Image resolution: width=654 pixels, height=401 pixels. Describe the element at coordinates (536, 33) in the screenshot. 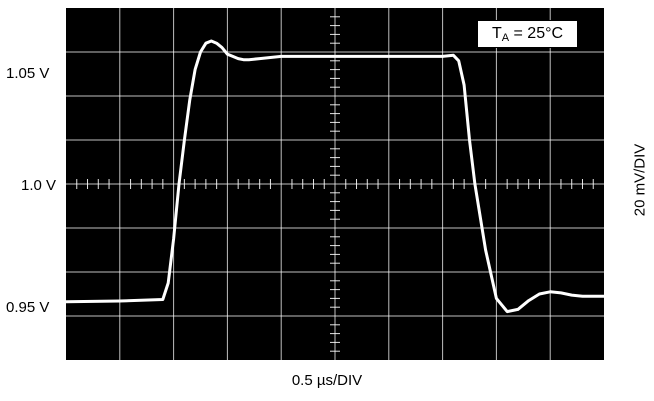

I see `temperature-value: = 25°C` at that location.